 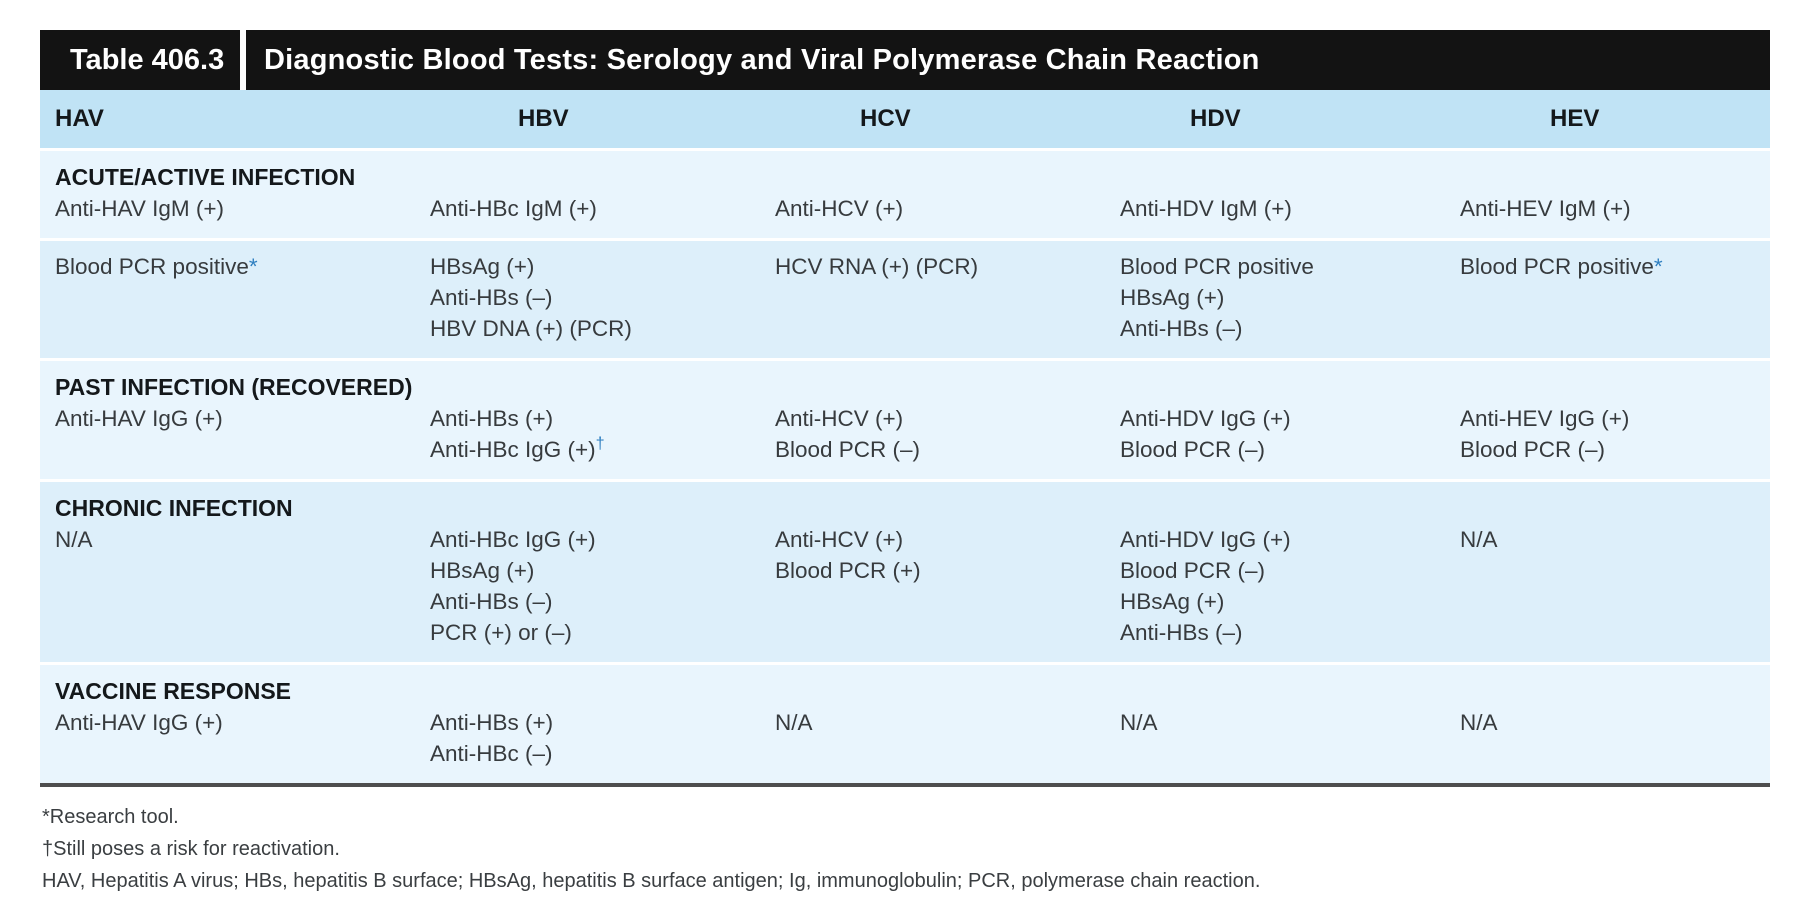 I want to click on table-number: Table 406.3, so click(x=140, y=60).